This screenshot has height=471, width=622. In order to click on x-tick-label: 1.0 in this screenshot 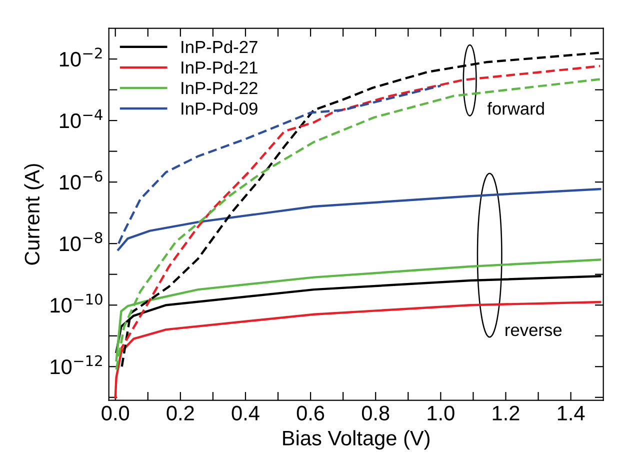, I will do `click(441, 413)`.